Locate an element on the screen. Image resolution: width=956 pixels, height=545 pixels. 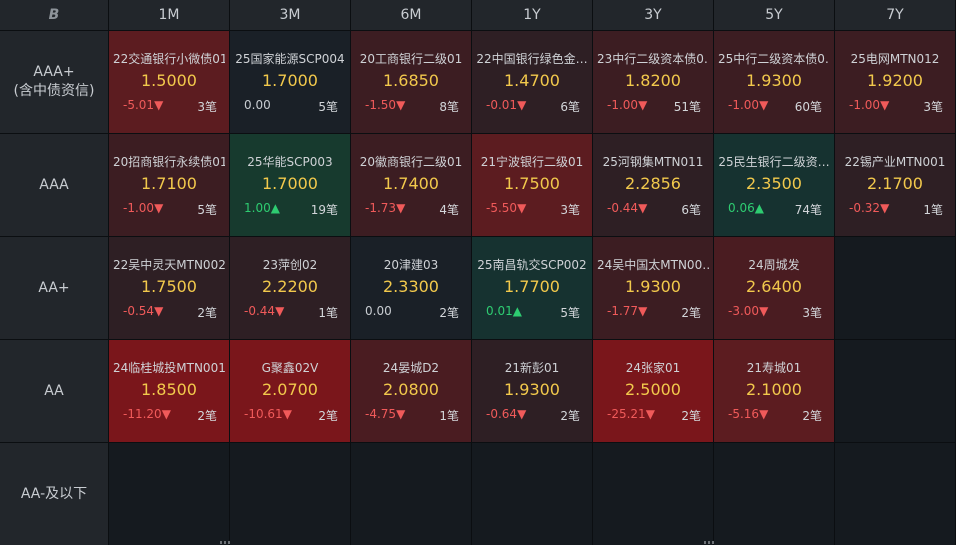
bond-yield: 2.1700 is located at coordinates (895, 183).